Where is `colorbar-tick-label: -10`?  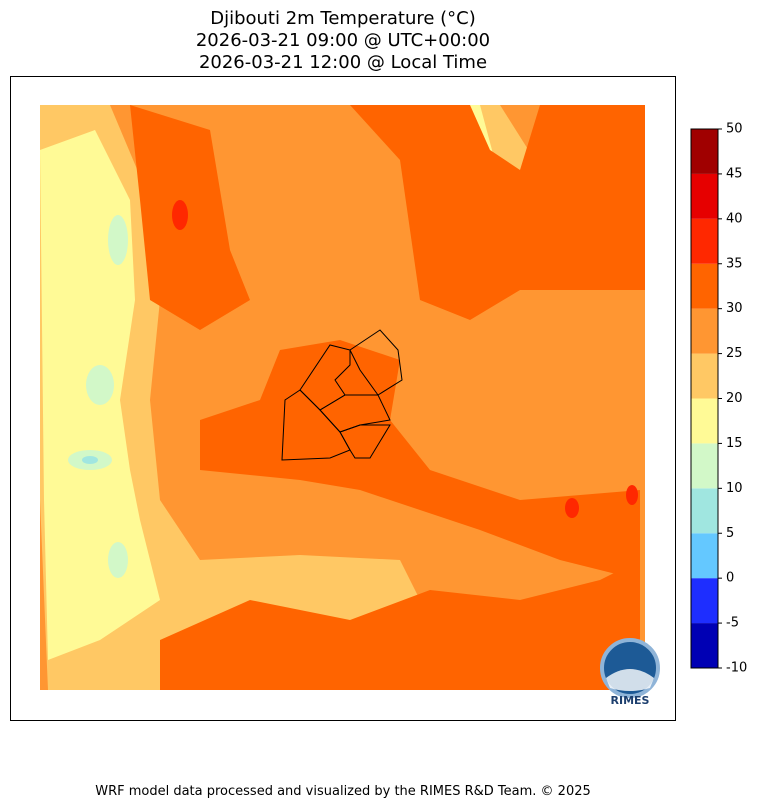
colorbar-tick-label: -10 is located at coordinates (736, 668).